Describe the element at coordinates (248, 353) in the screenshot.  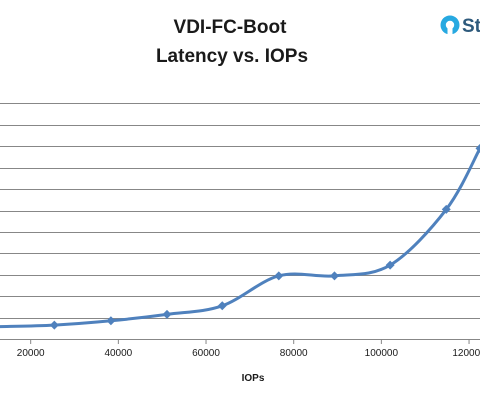
I see `x-tick-labels: 20000 40000 60000 80000 100000 120000` at that location.